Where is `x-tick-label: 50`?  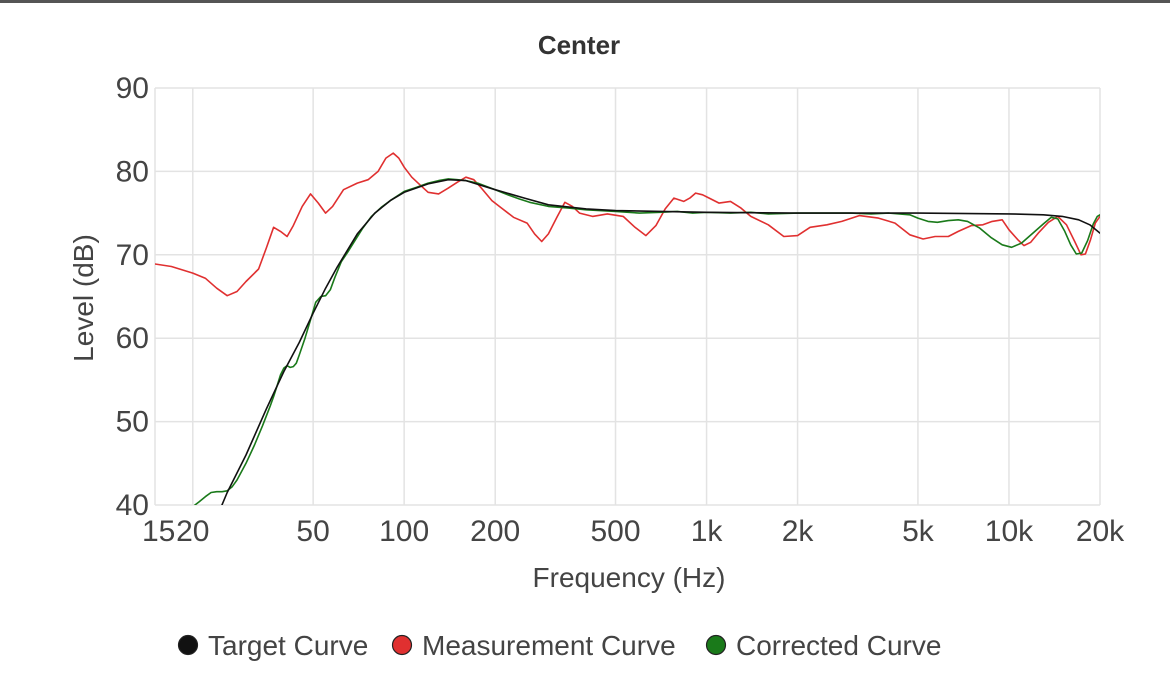 x-tick-label: 50 is located at coordinates (312, 531).